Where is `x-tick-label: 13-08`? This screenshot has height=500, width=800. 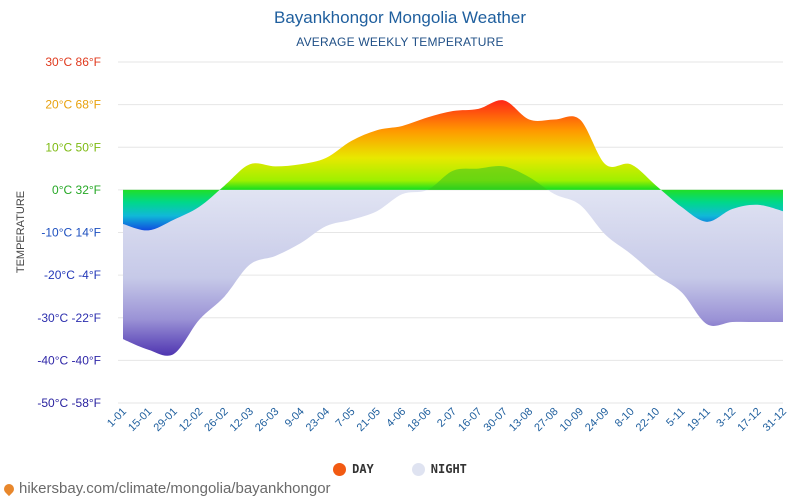
x-tick-label: 13-08 is located at coordinates (521, 420).